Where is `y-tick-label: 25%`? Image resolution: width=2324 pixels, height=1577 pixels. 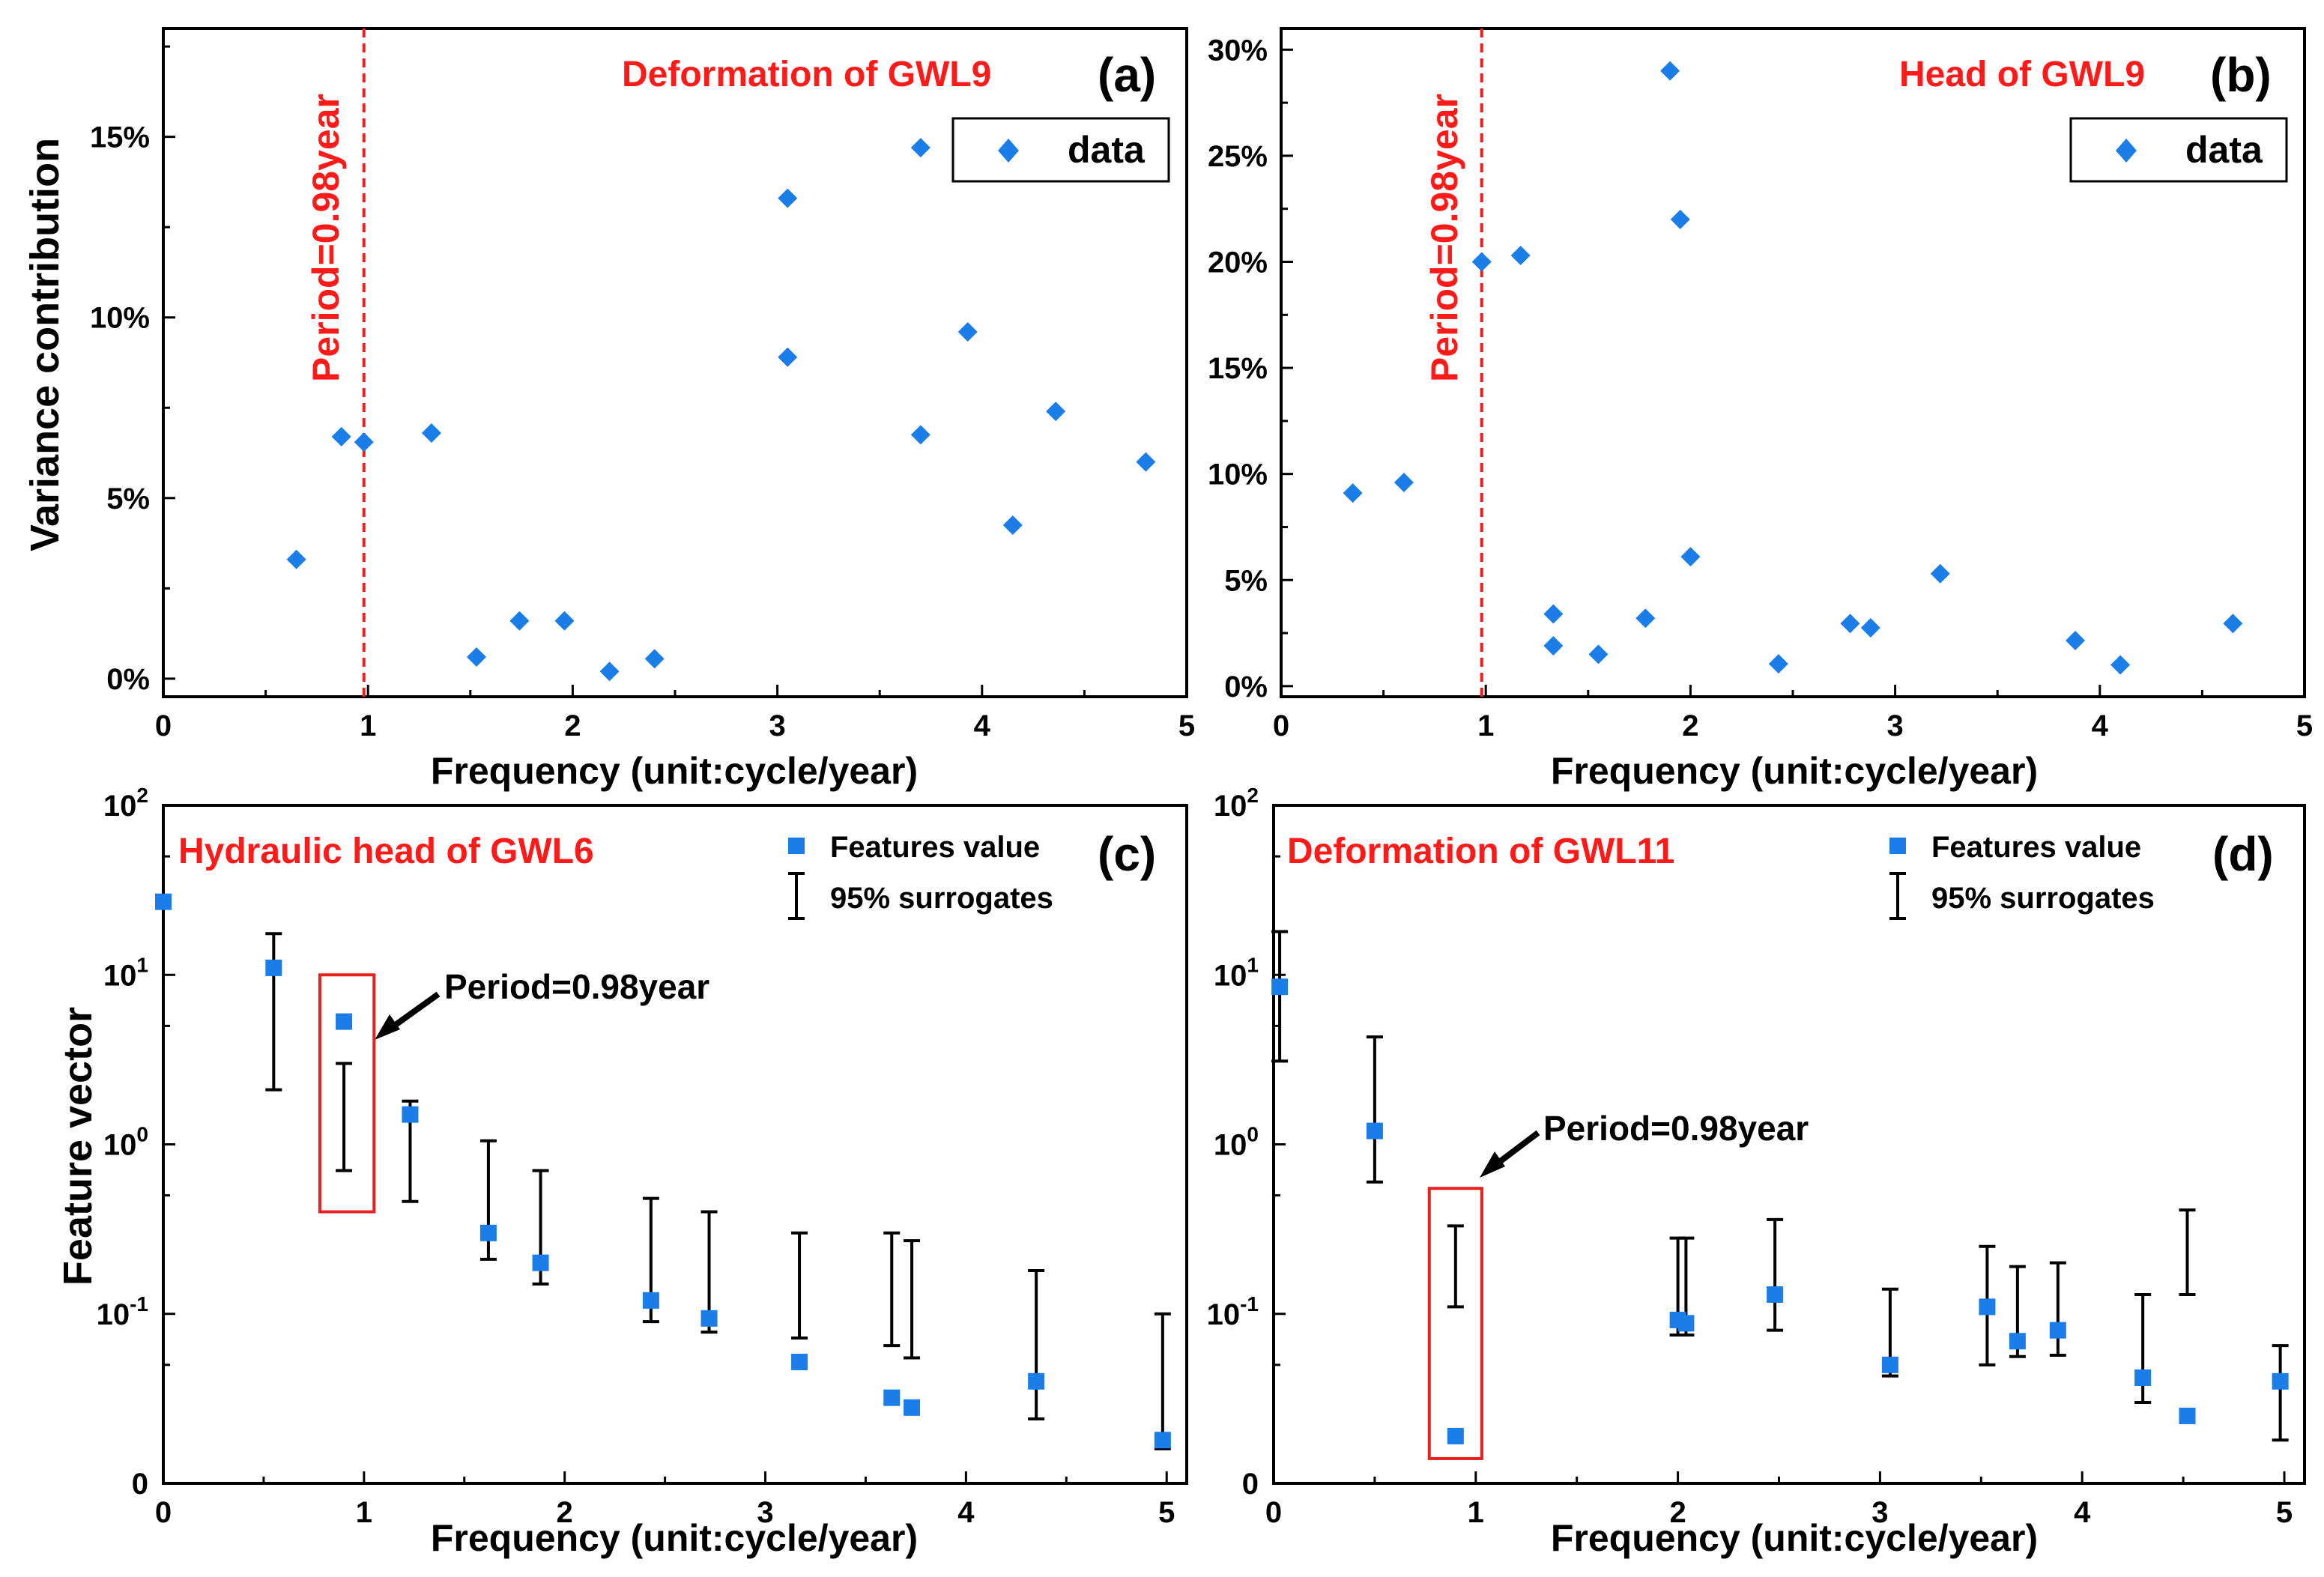
y-tick-label: 25% is located at coordinates (1238, 156).